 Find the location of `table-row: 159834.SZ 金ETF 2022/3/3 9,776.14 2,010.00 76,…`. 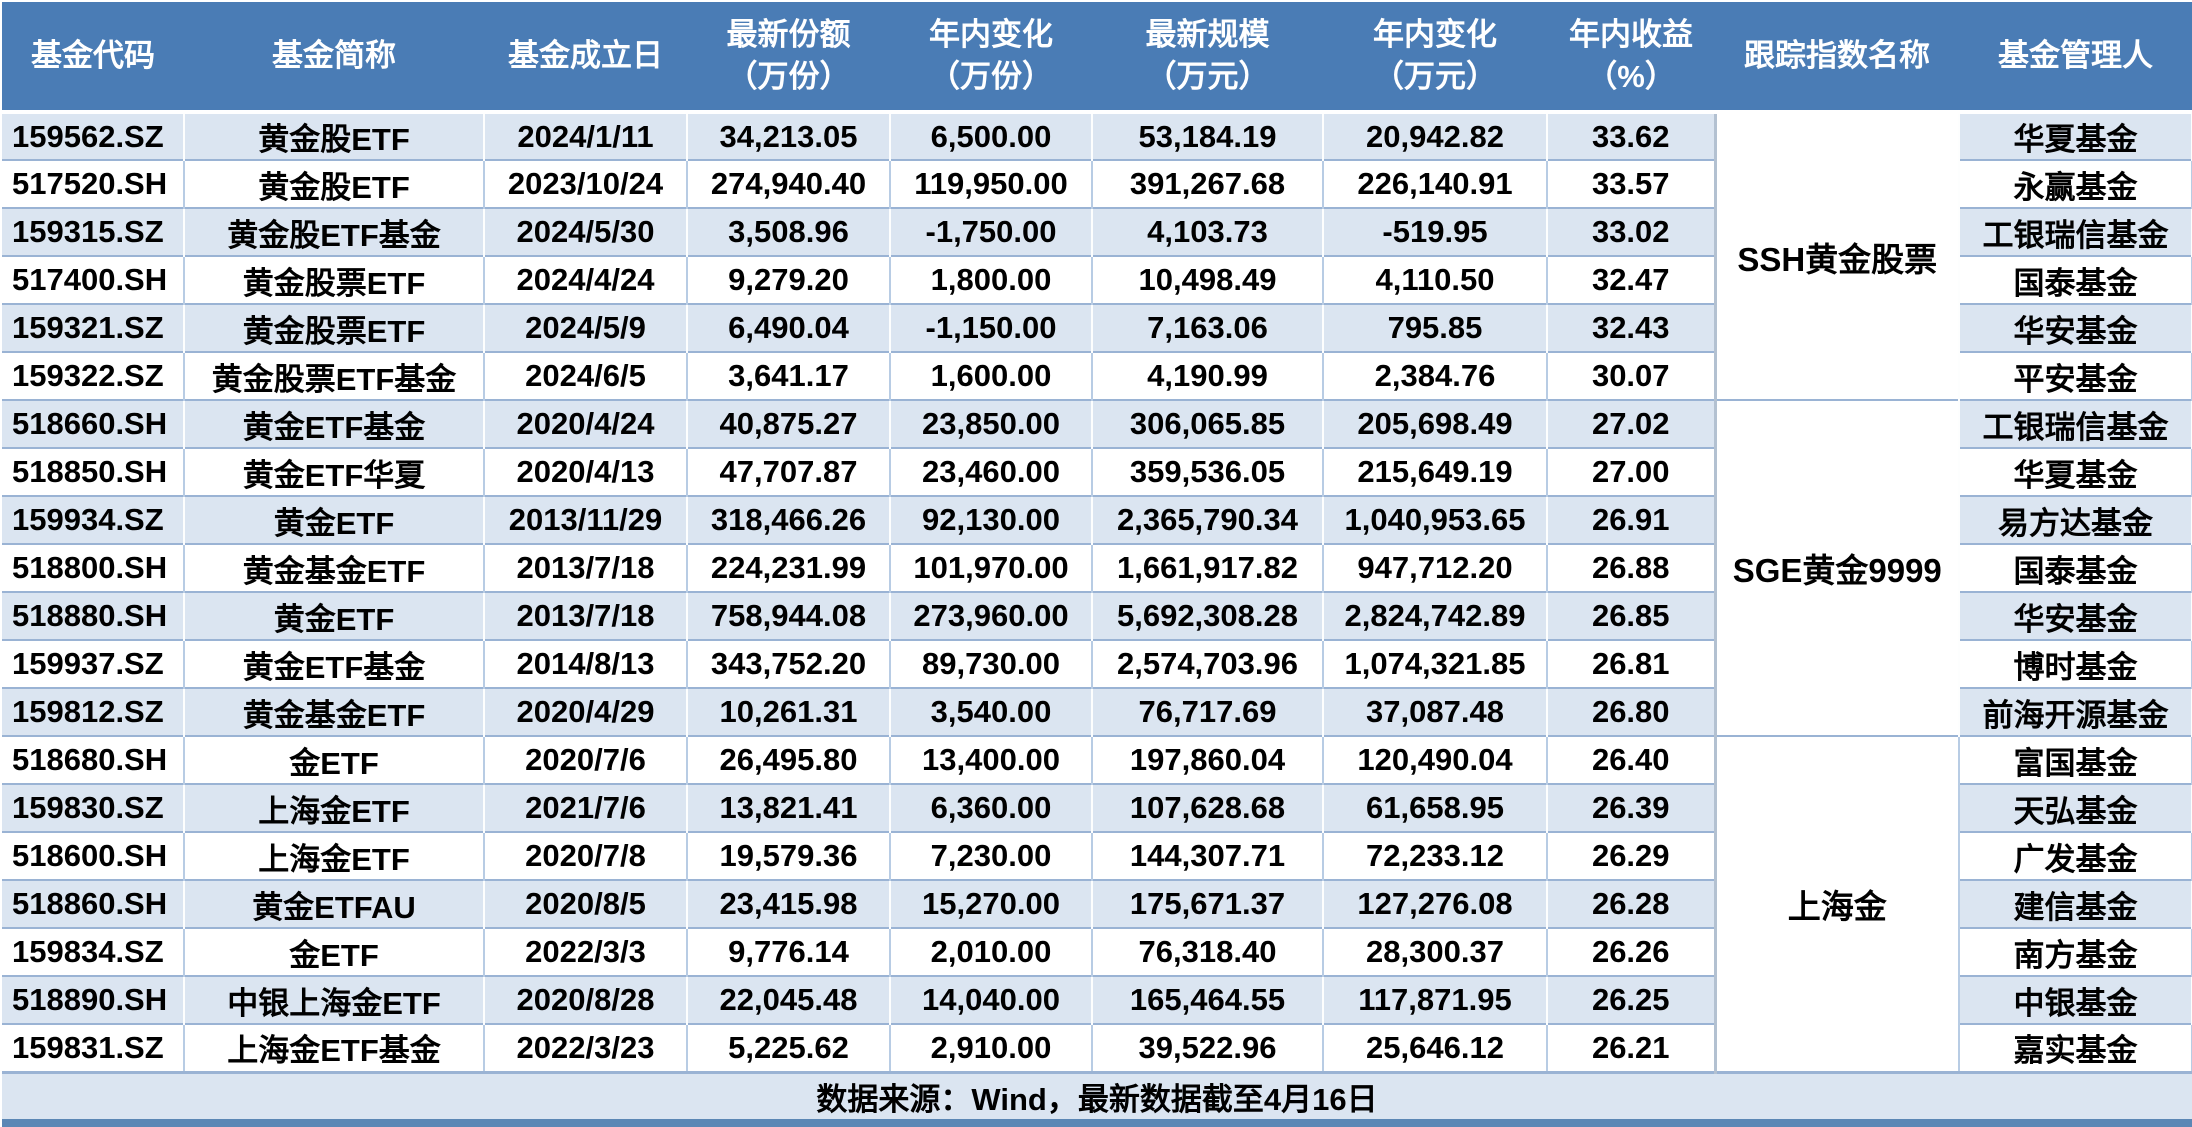

table-row: 159834.SZ 金ETF 2022/3/3 9,776.14 2,010.00 76,… is located at coordinates (1097, 951).